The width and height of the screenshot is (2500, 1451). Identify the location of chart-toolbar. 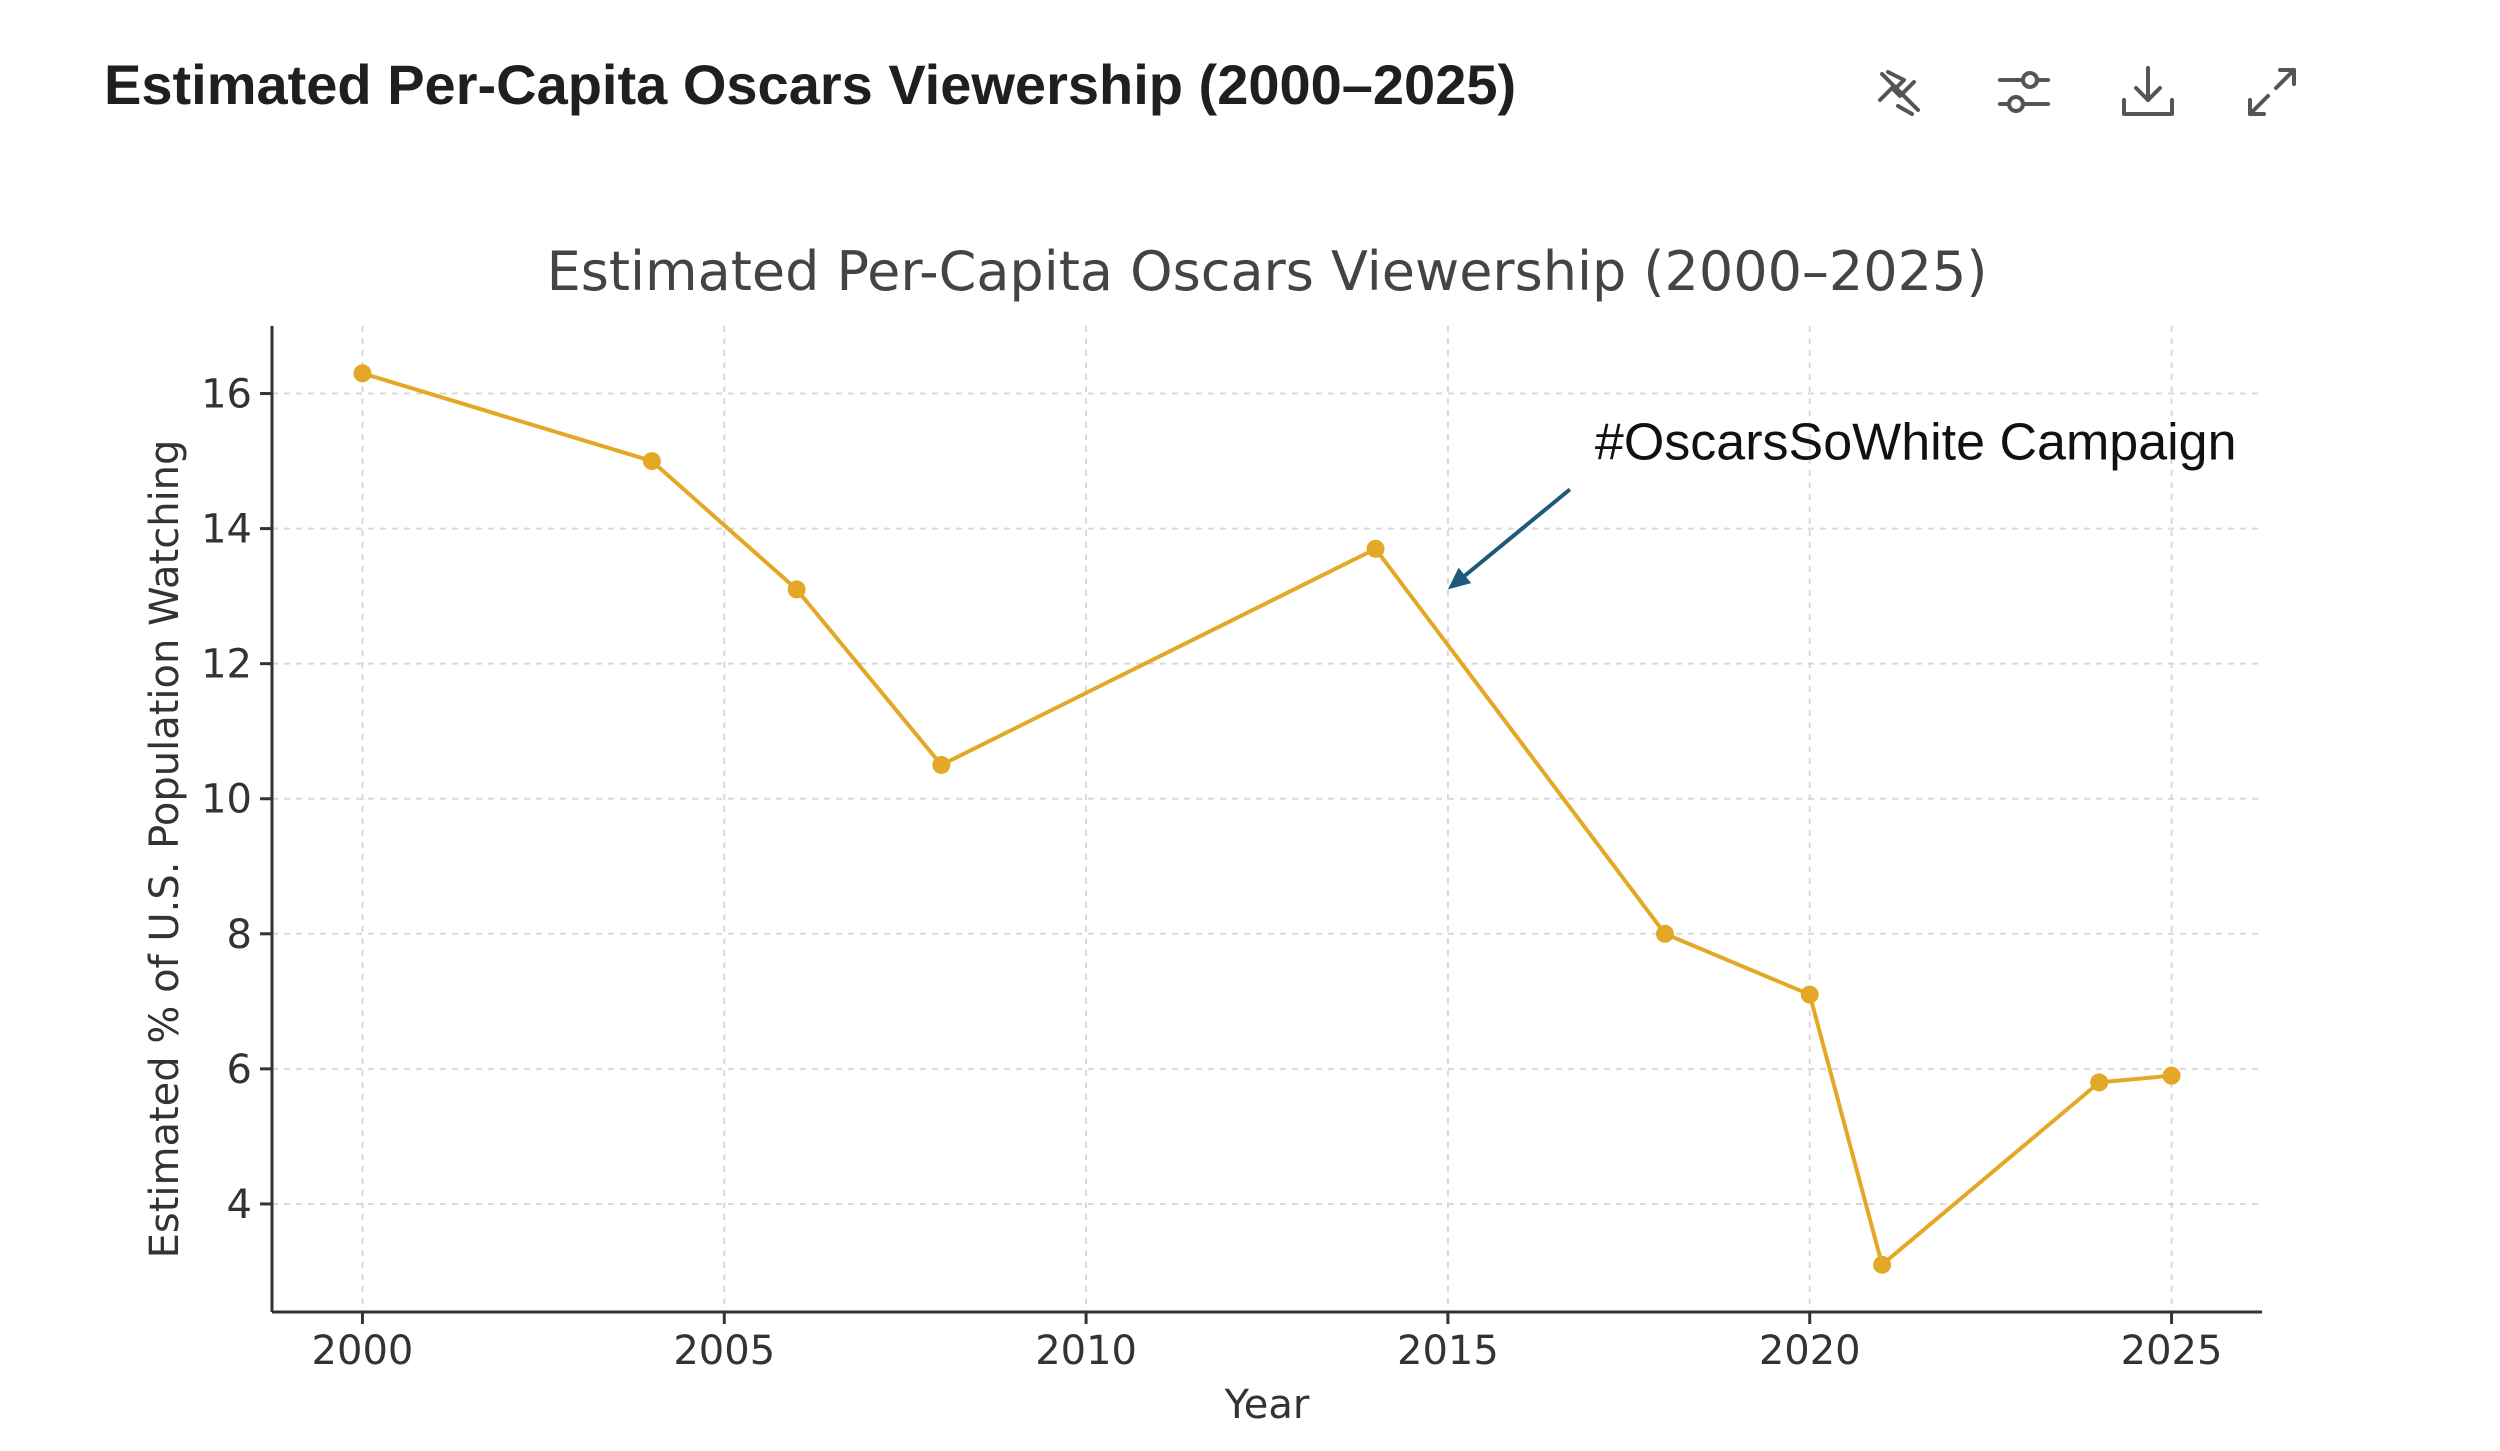
(2086, 92).